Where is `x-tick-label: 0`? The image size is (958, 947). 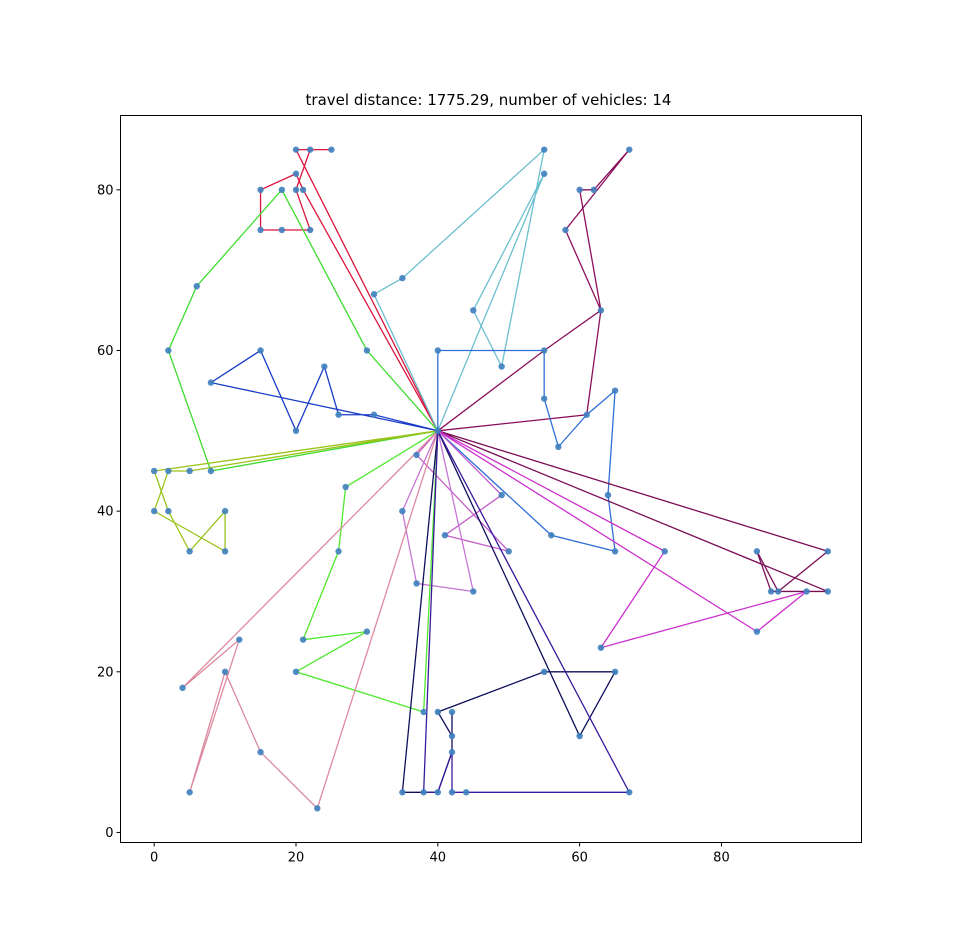 x-tick-label: 0 is located at coordinates (154, 858).